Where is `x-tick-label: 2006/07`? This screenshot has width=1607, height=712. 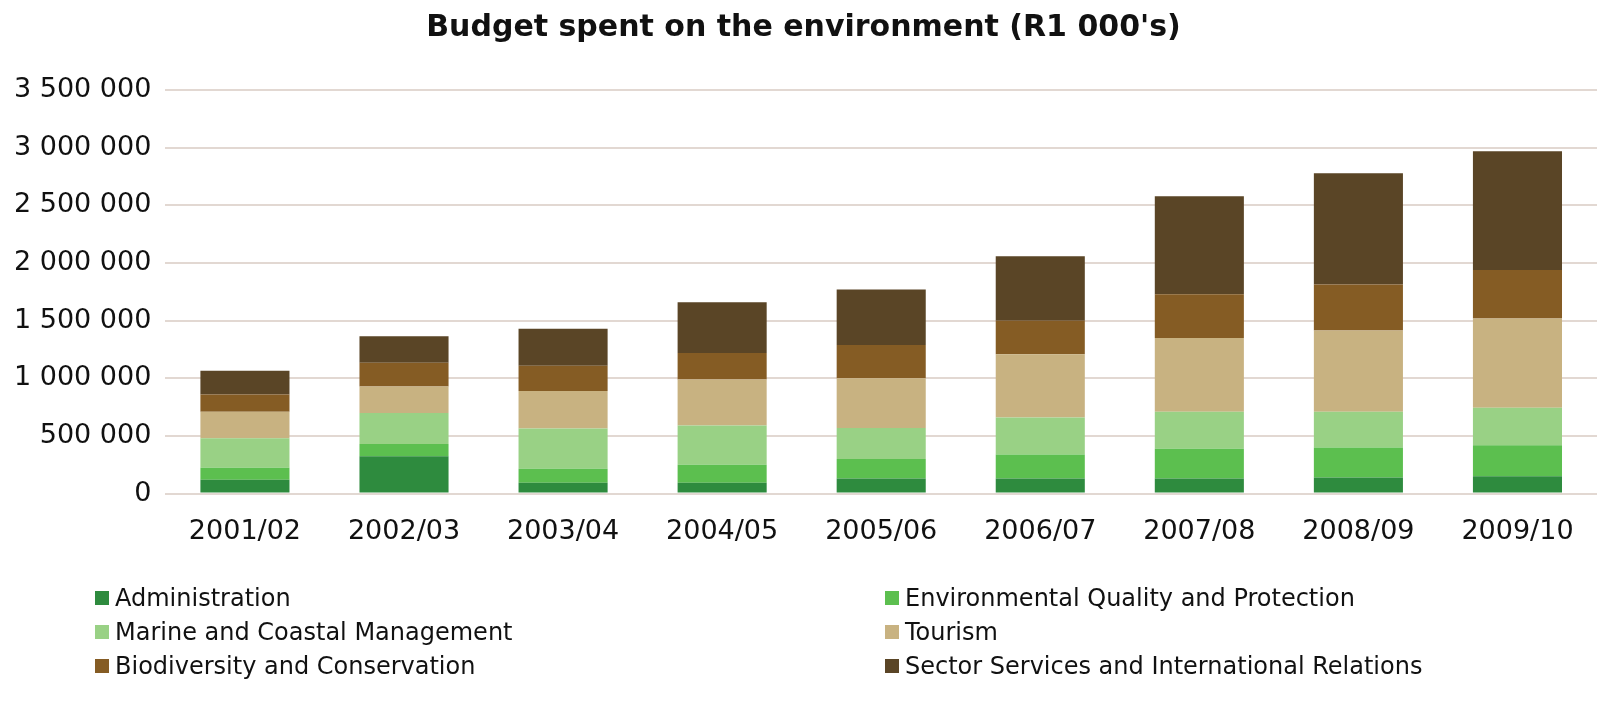
x-tick-label: 2006/07 is located at coordinates (1040, 529).